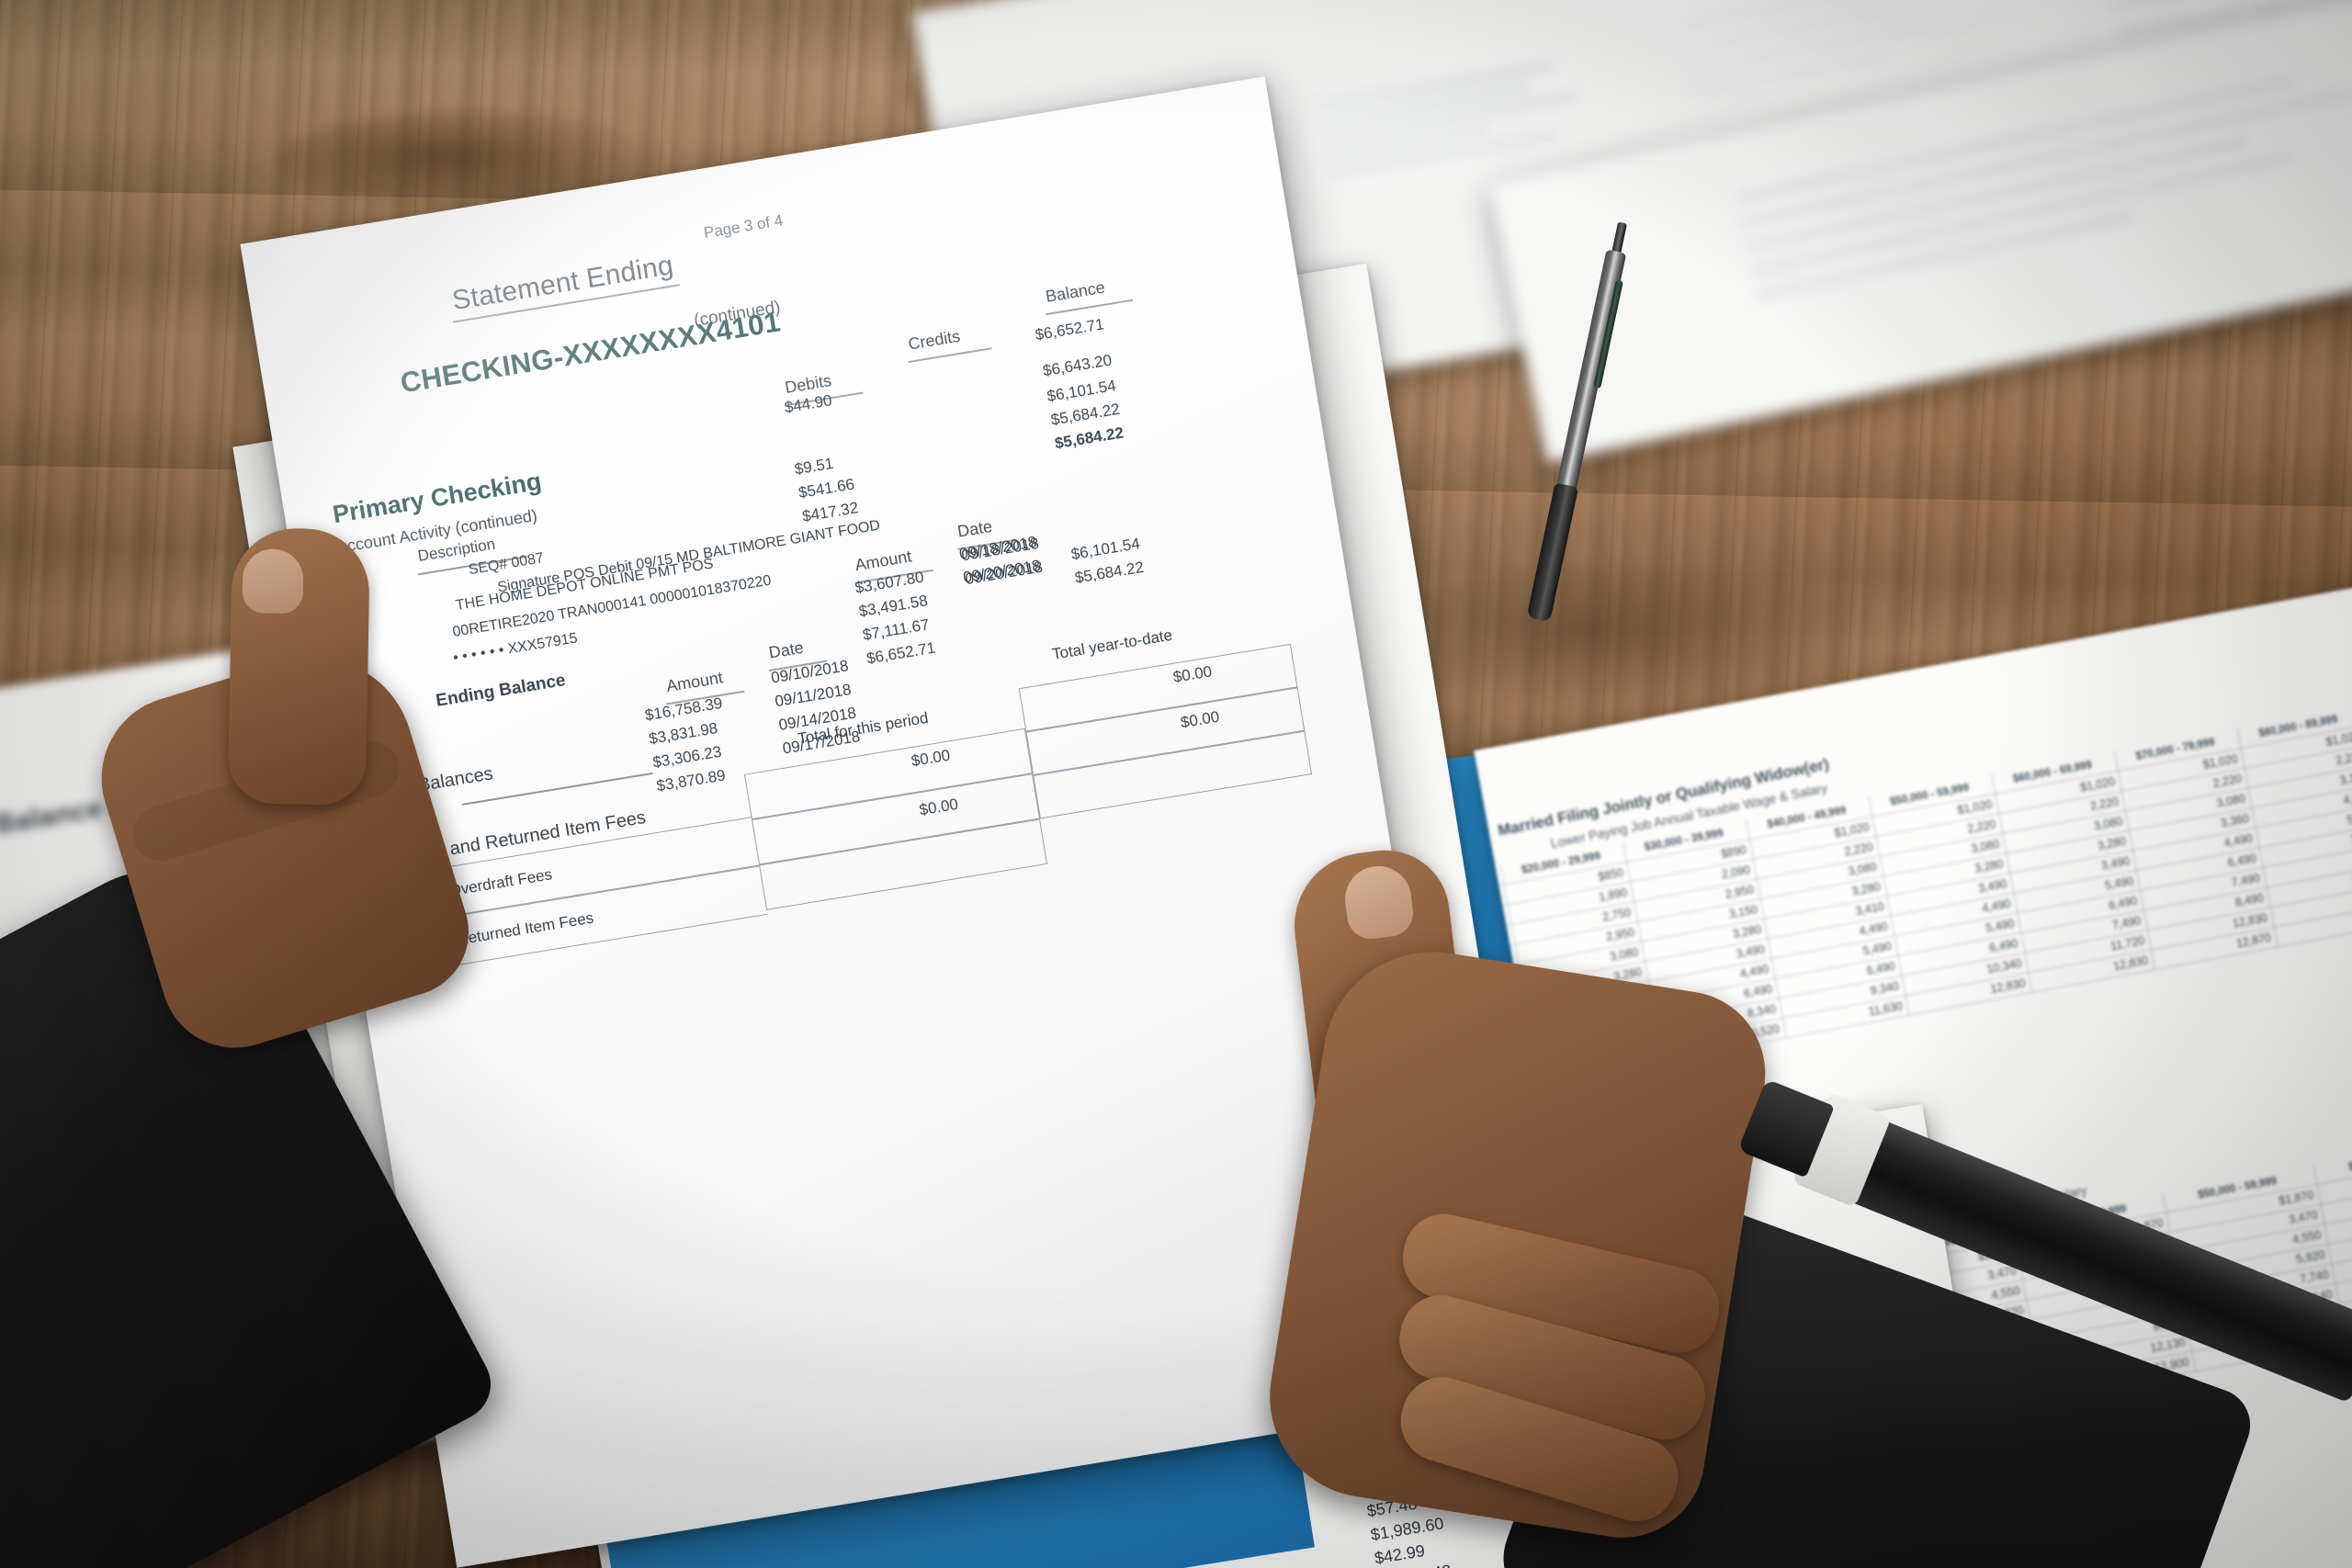  I want to click on daily-row-3-amount: $3,870.89, so click(691, 781).